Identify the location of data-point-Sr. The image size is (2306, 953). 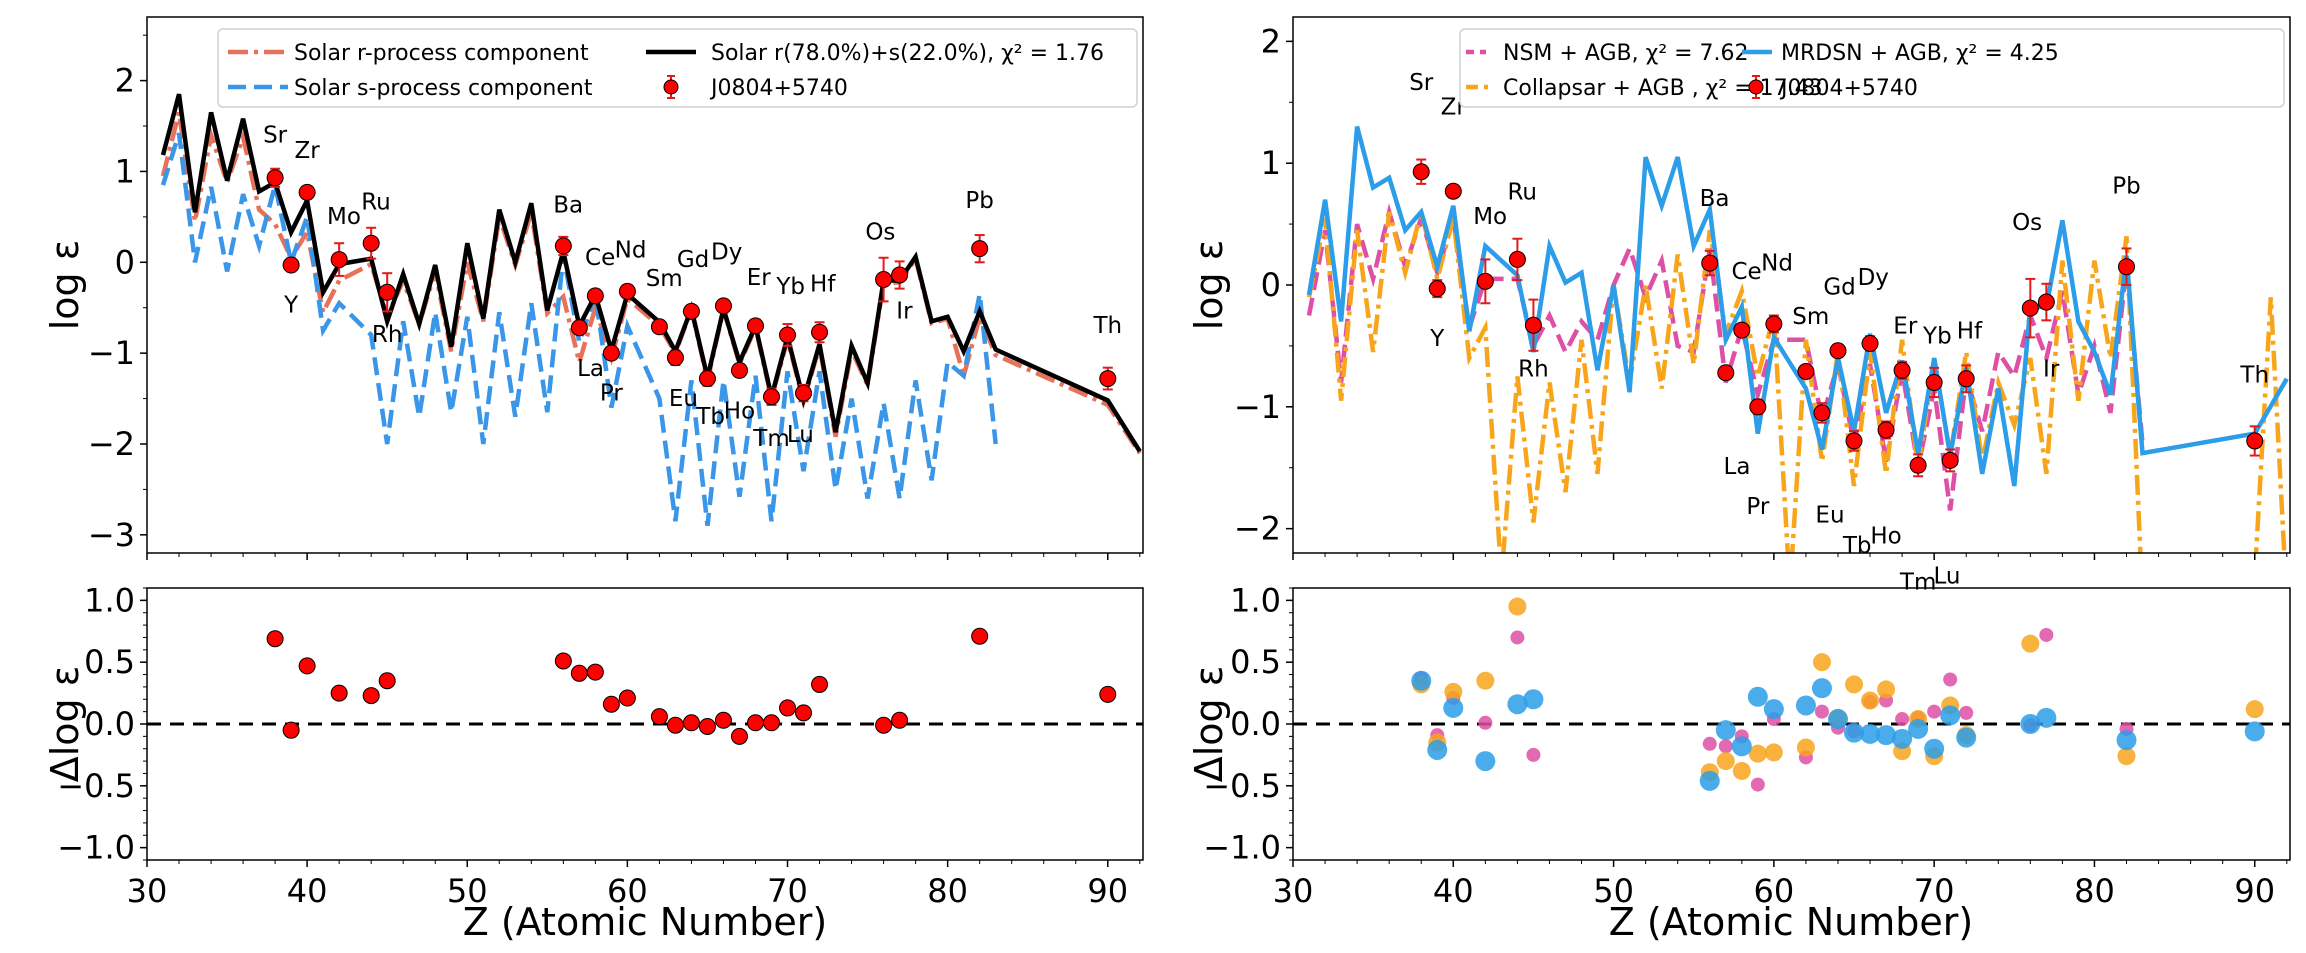
(275, 177).